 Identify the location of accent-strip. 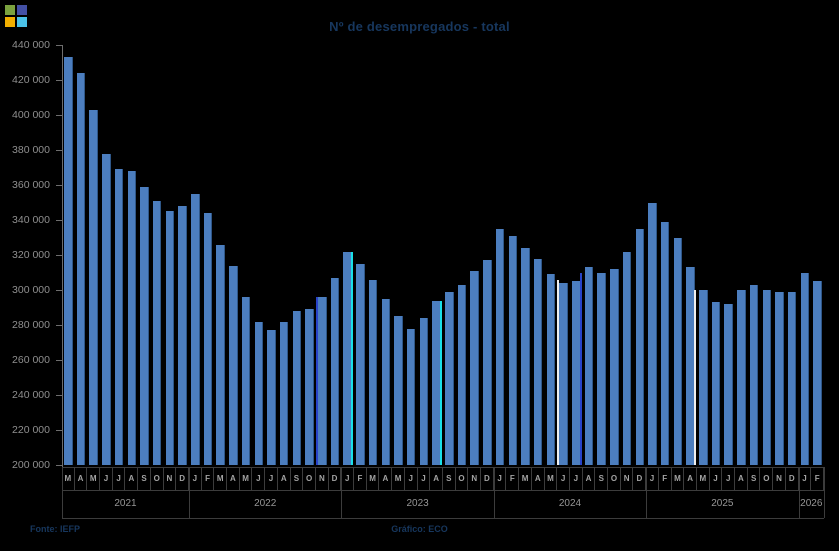
(580, 368).